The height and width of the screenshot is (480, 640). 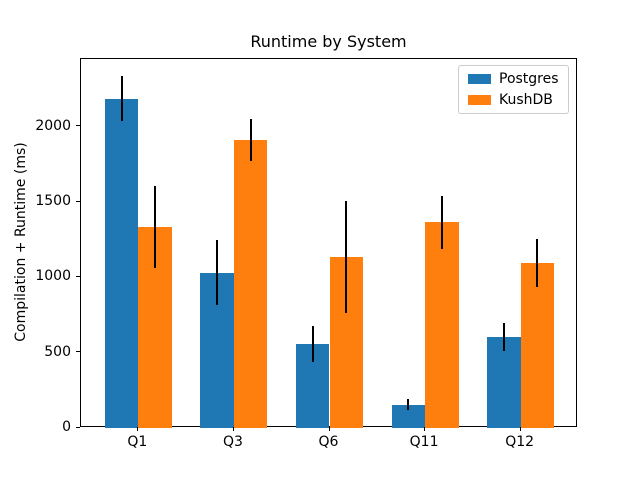 I want to click on chart-title: Runtime by System, so click(x=328, y=41).